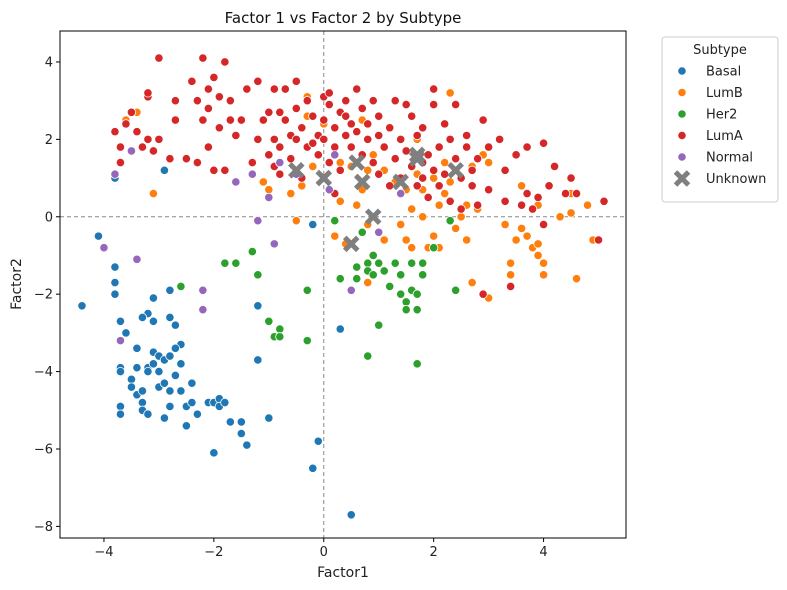 The width and height of the screenshot is (787, 590). I want to click on legend-box, so click(720, 119).